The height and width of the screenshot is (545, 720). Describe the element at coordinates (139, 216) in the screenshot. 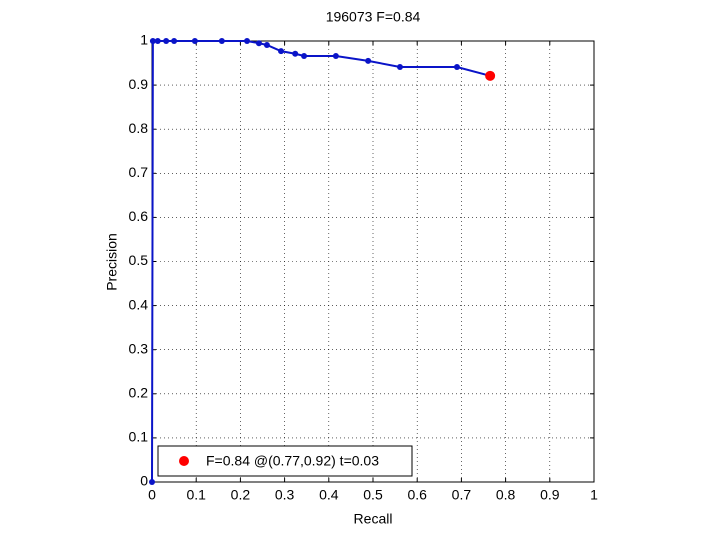

I see `y-tick-label: 0.6` at that location.